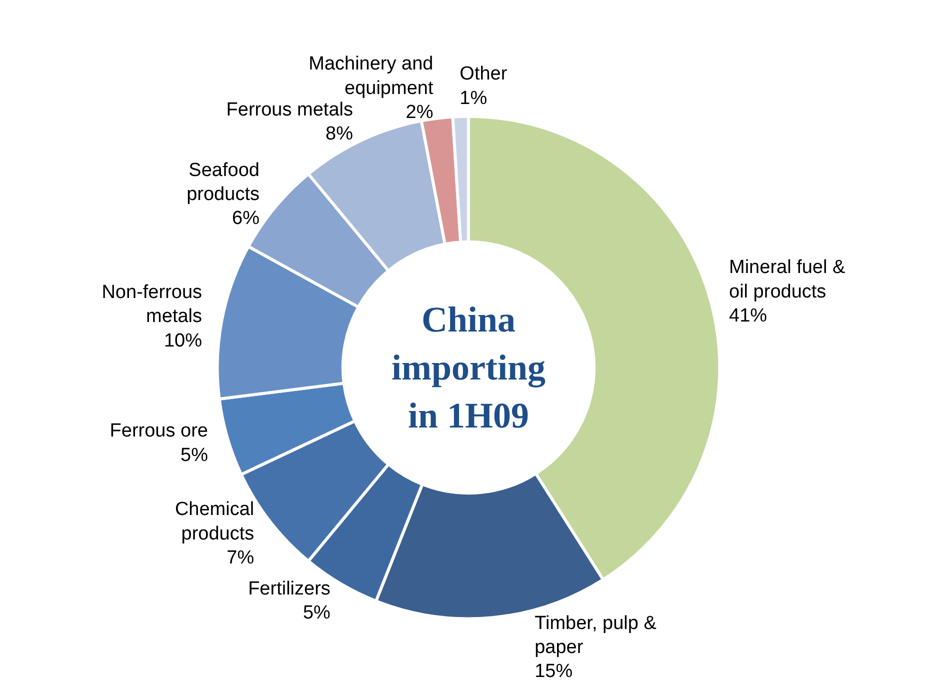 The height and width of the screenshot is (697, 936). Describe the element at coordinates (183, 341) in the screenshot. I see `data-label: 10%` at that location.